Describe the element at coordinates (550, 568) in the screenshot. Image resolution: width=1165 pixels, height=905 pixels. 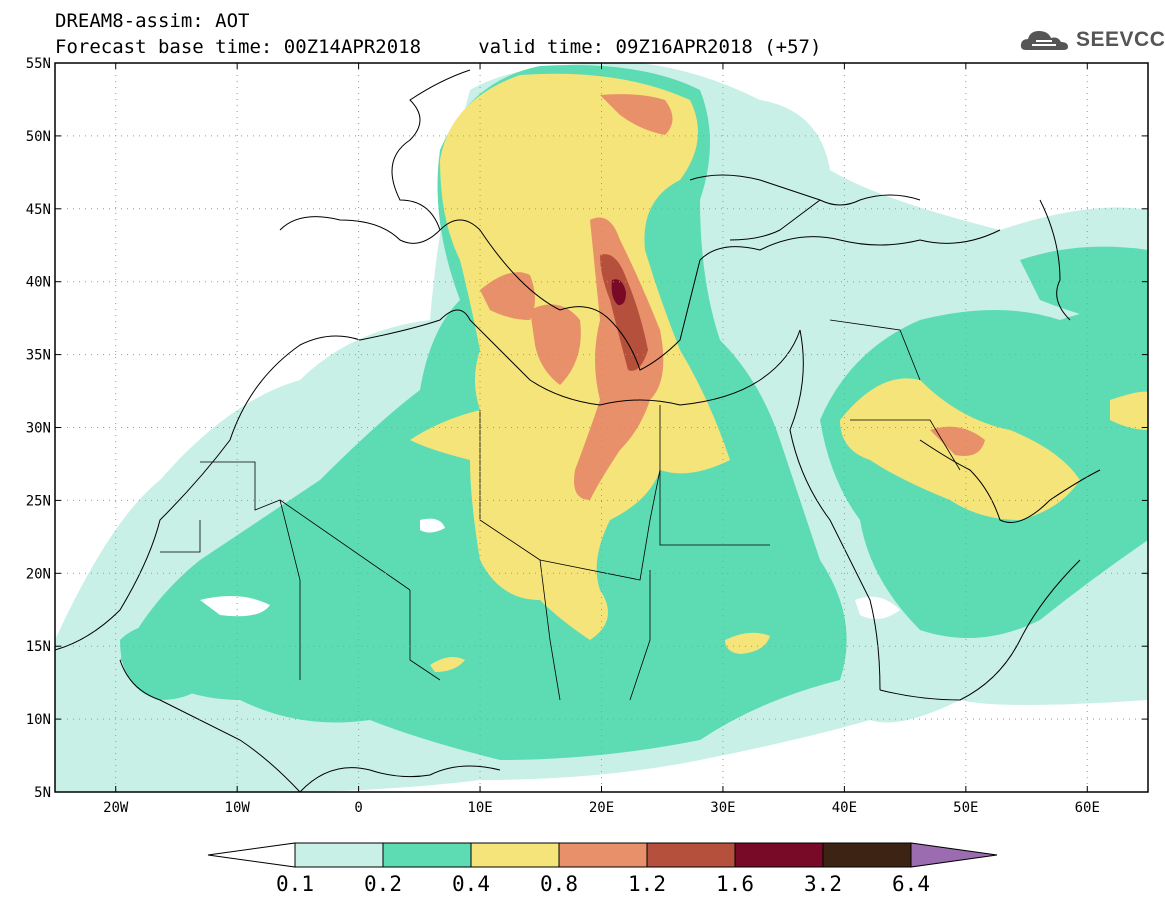
I see `aot-gaps` at that location.